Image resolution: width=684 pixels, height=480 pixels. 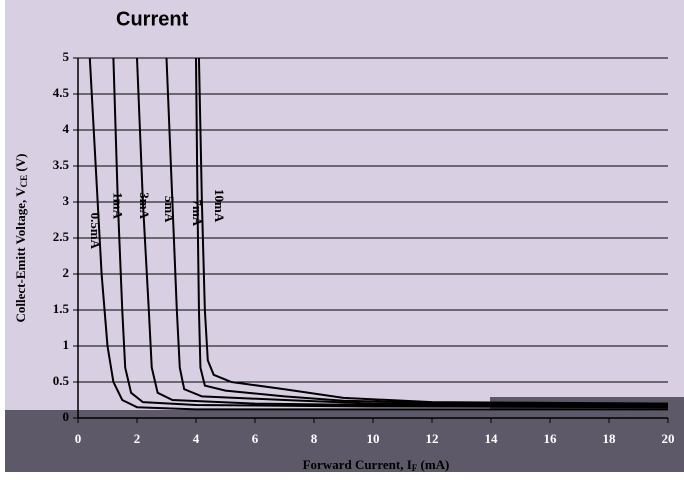 What do you see at coordinates (61, 164) in the screenshot?
I see `y-tick-label: 3.5` at bounding box center [61, 164].